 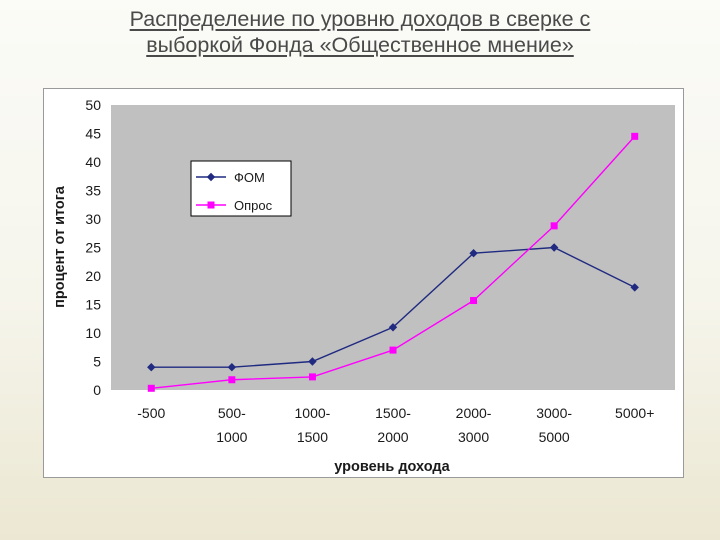 What do you see at coordinates (473, 437) in the screenshot?
I see `x-tick-label-line-2: 3000` at bounding box center [473, 437].